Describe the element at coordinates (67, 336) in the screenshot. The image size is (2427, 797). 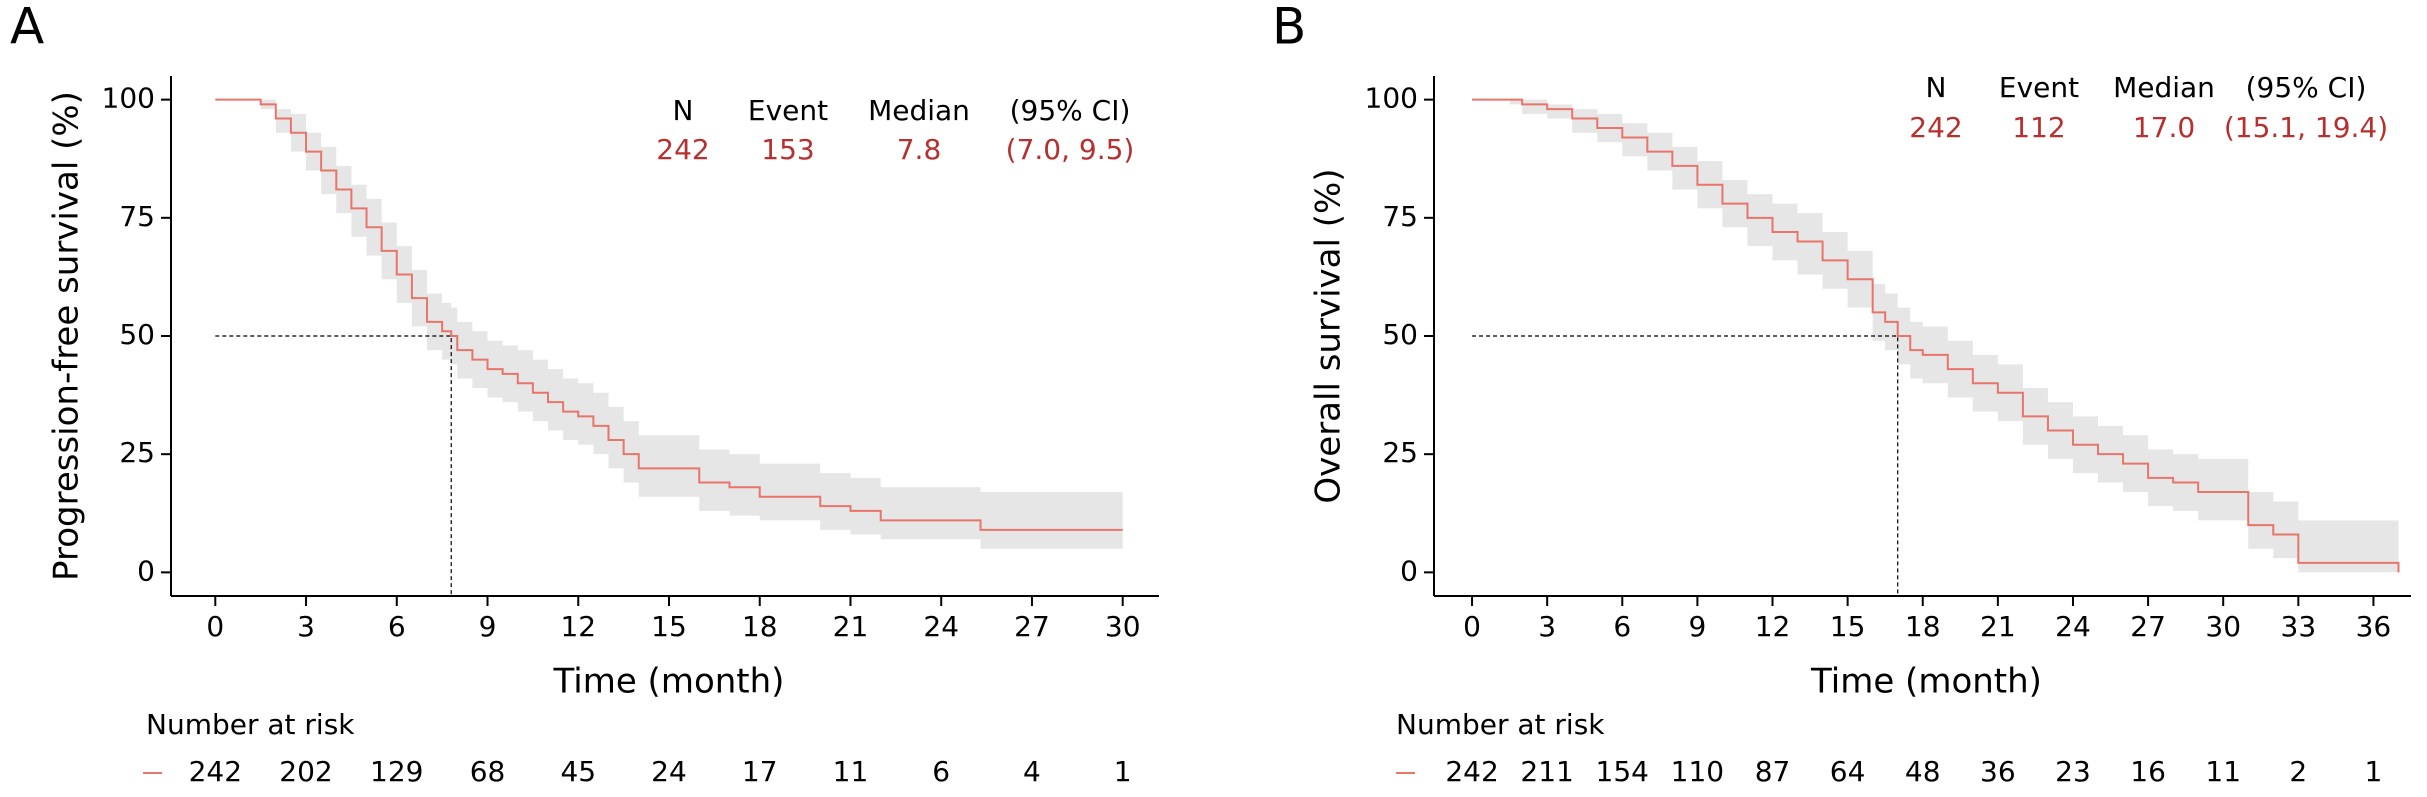
I see `y-axis-label: Progression-free survival (%)` at that location.